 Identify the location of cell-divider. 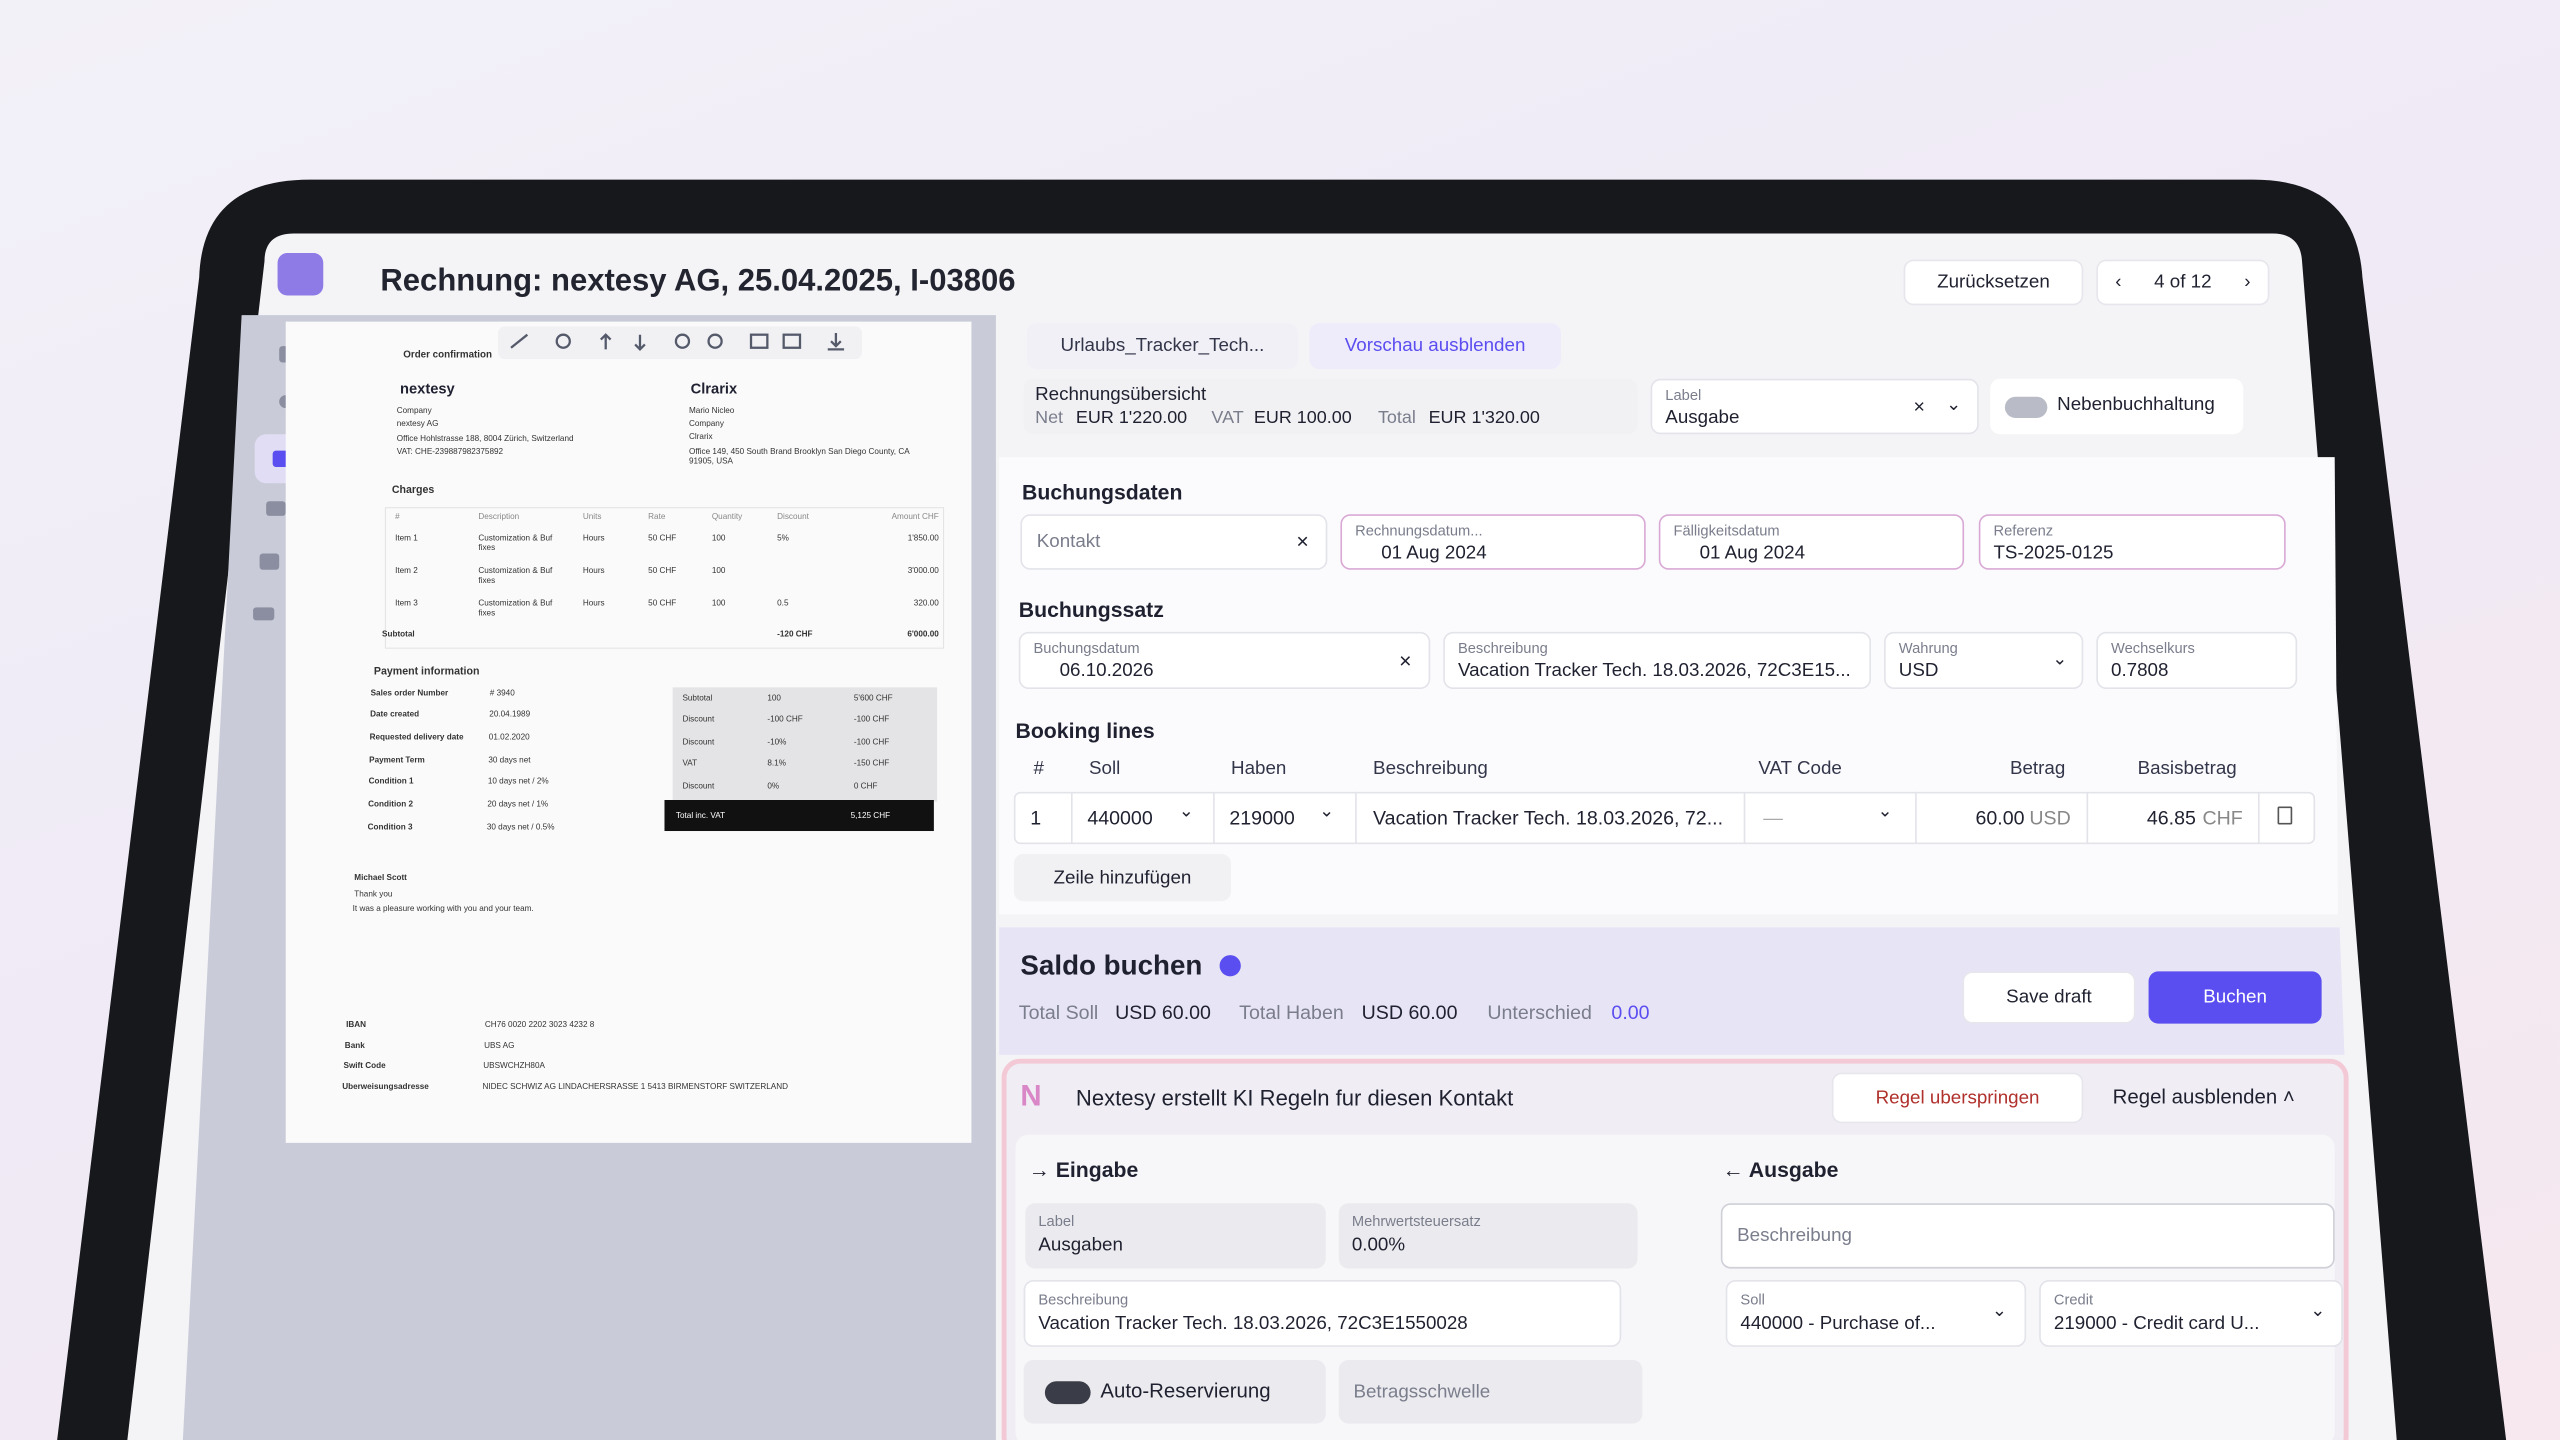
(1744, 818).